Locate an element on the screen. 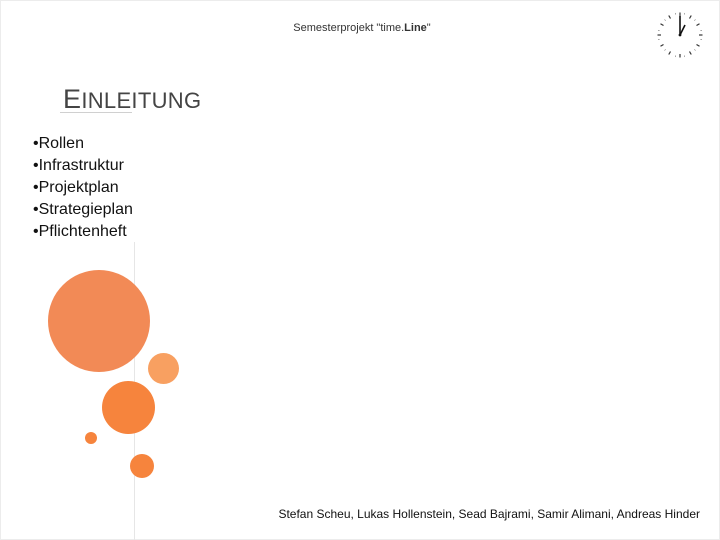 This screenshot has height=540, width=720. title-first-letter: E is located at coordinates (72, 99).